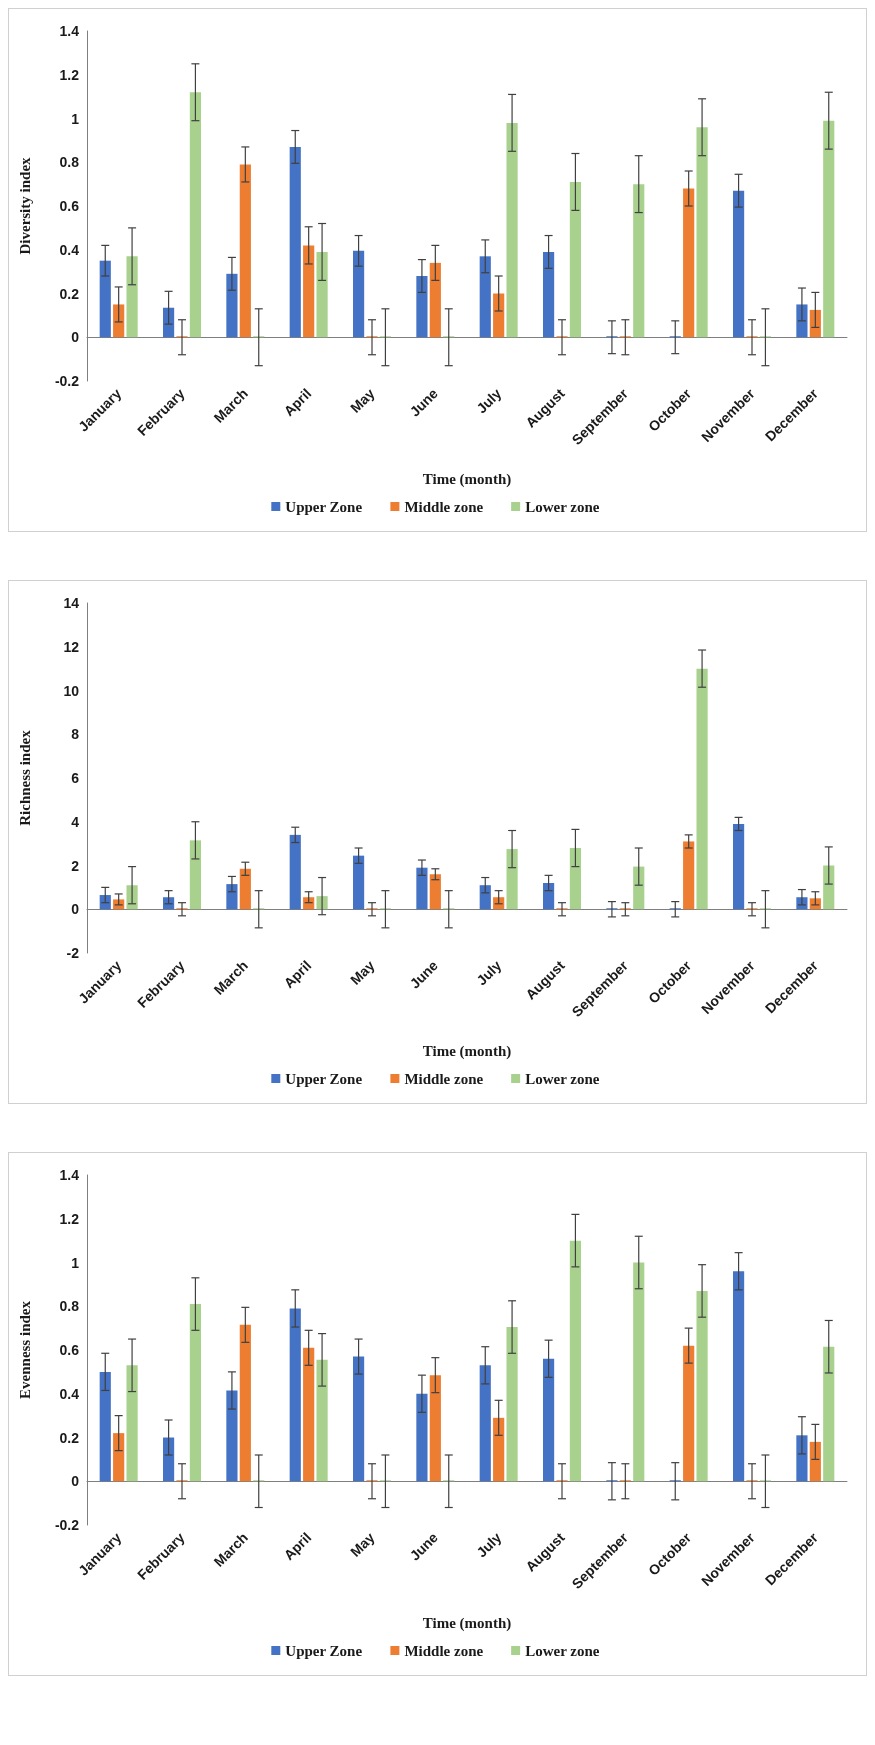 Image resolution: width=875 pixels, height=1745 pixels. I want to click on y-axis-title: Diversity index, so click(24, 205).